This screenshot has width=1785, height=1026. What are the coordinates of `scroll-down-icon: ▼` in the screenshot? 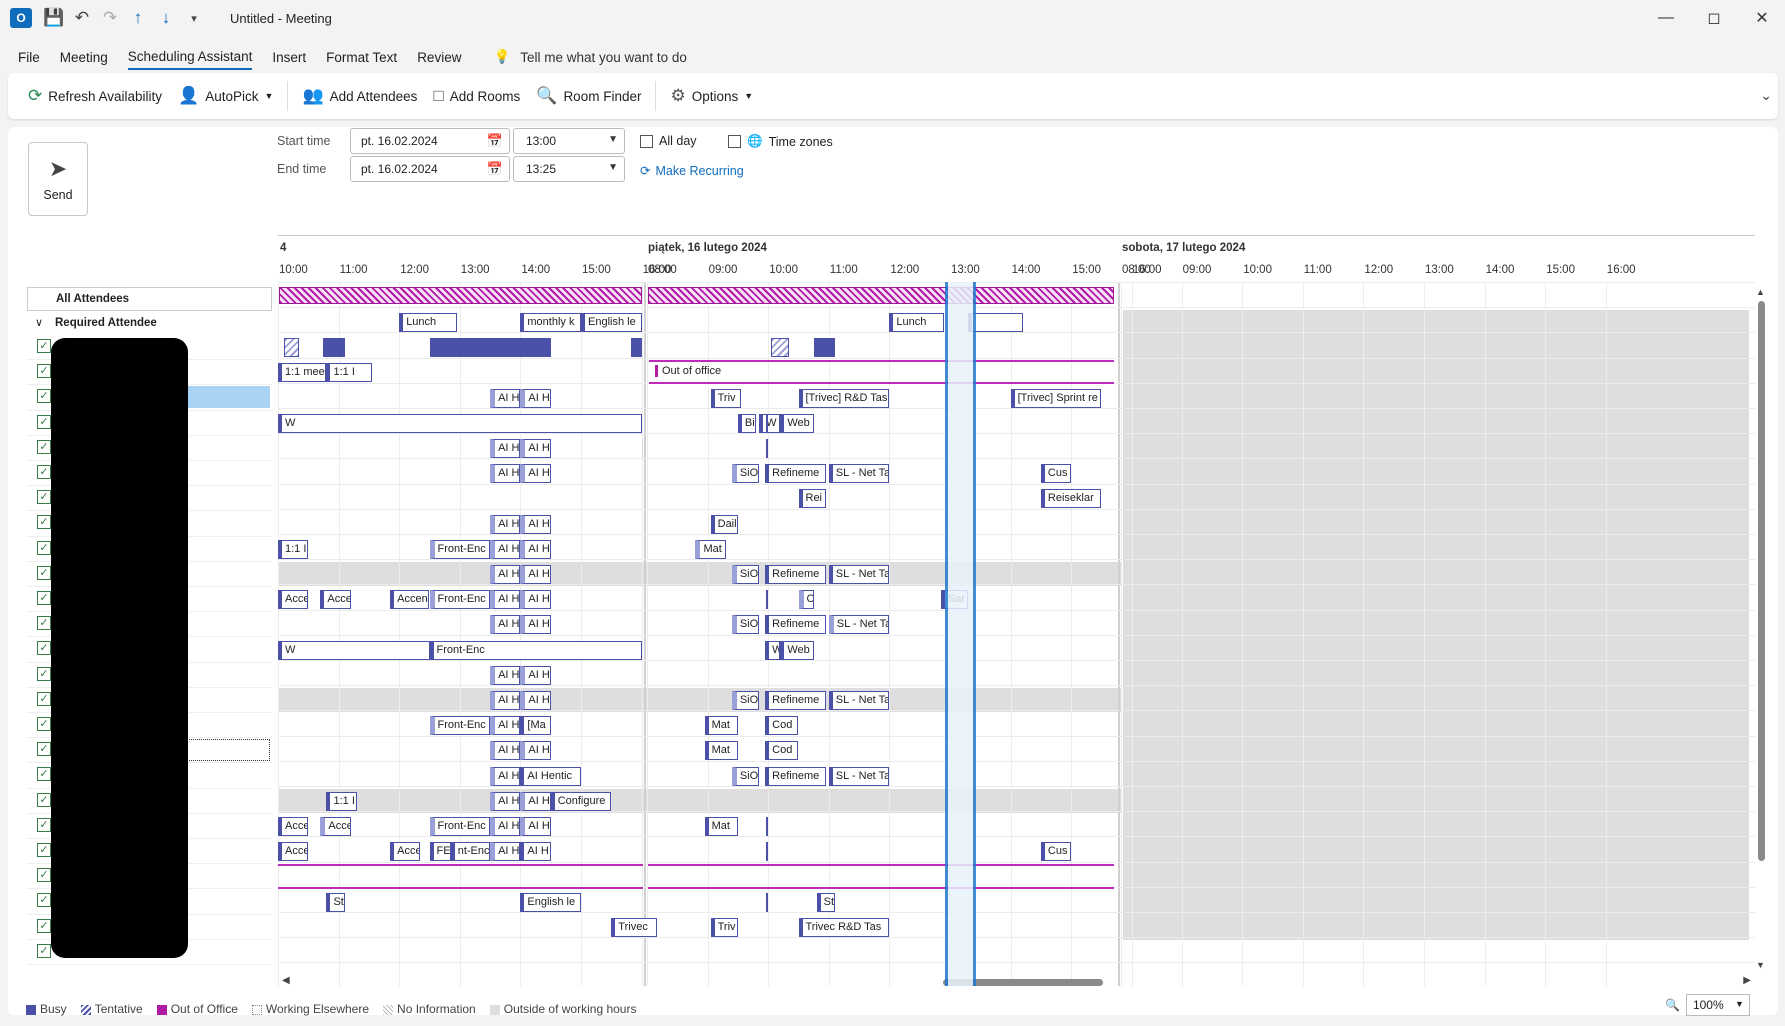 It's located at (1760, 965).